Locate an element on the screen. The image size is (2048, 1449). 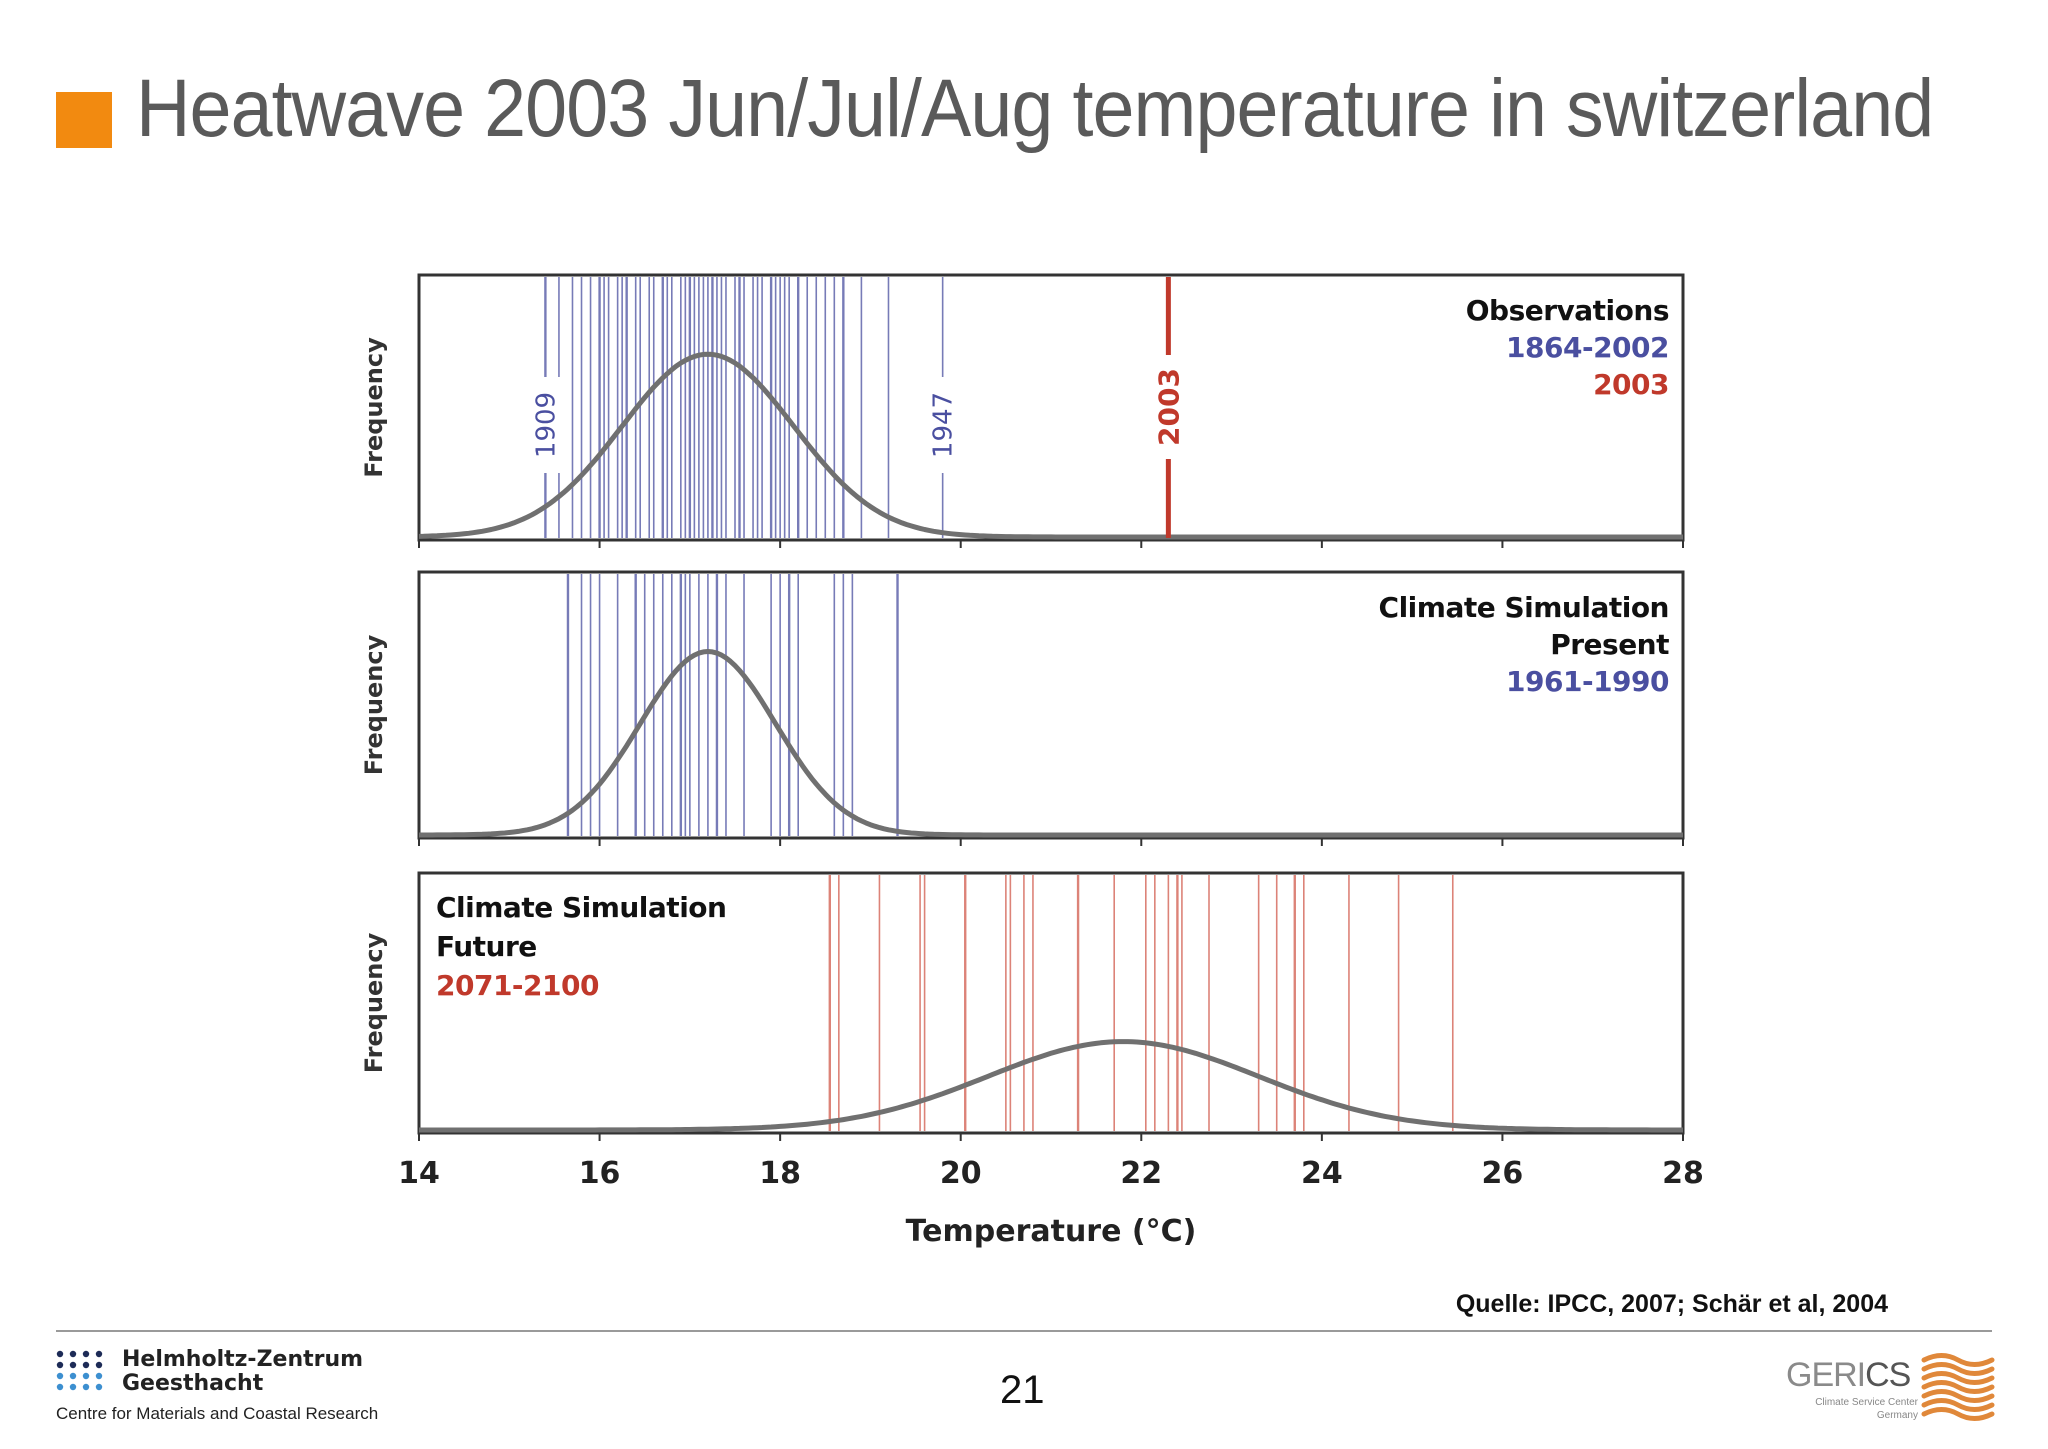
legend-entry: 2071-2100 is located at coordinates (517, 985).